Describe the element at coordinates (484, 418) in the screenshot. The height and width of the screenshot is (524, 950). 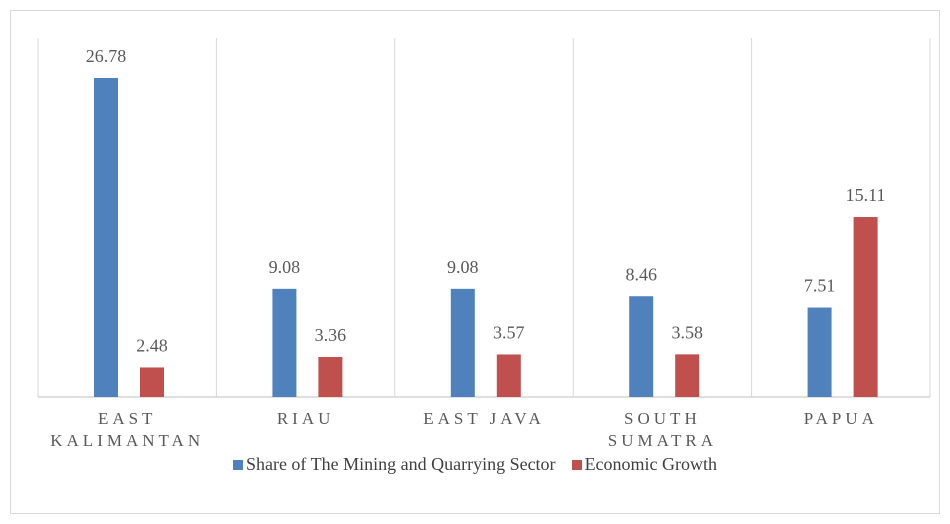
I see `x-tick-label: EAST JAVA` at that location.